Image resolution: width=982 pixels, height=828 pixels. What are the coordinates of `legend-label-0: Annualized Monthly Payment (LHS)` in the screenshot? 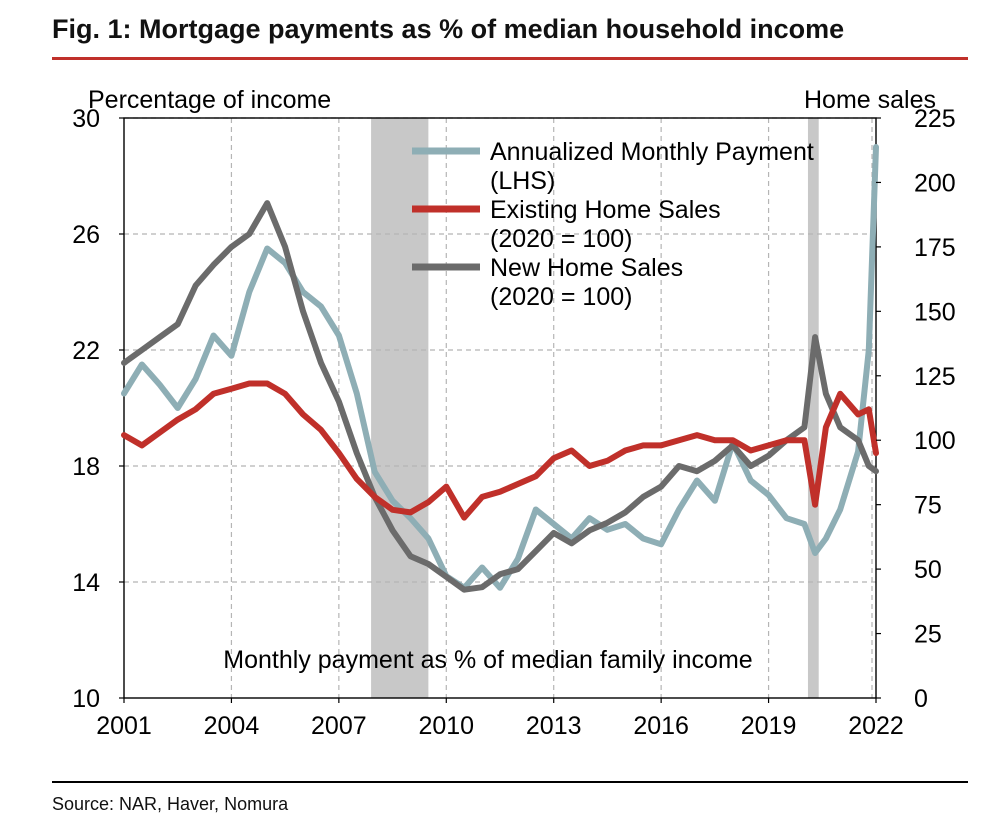 It's located at (652, 166).